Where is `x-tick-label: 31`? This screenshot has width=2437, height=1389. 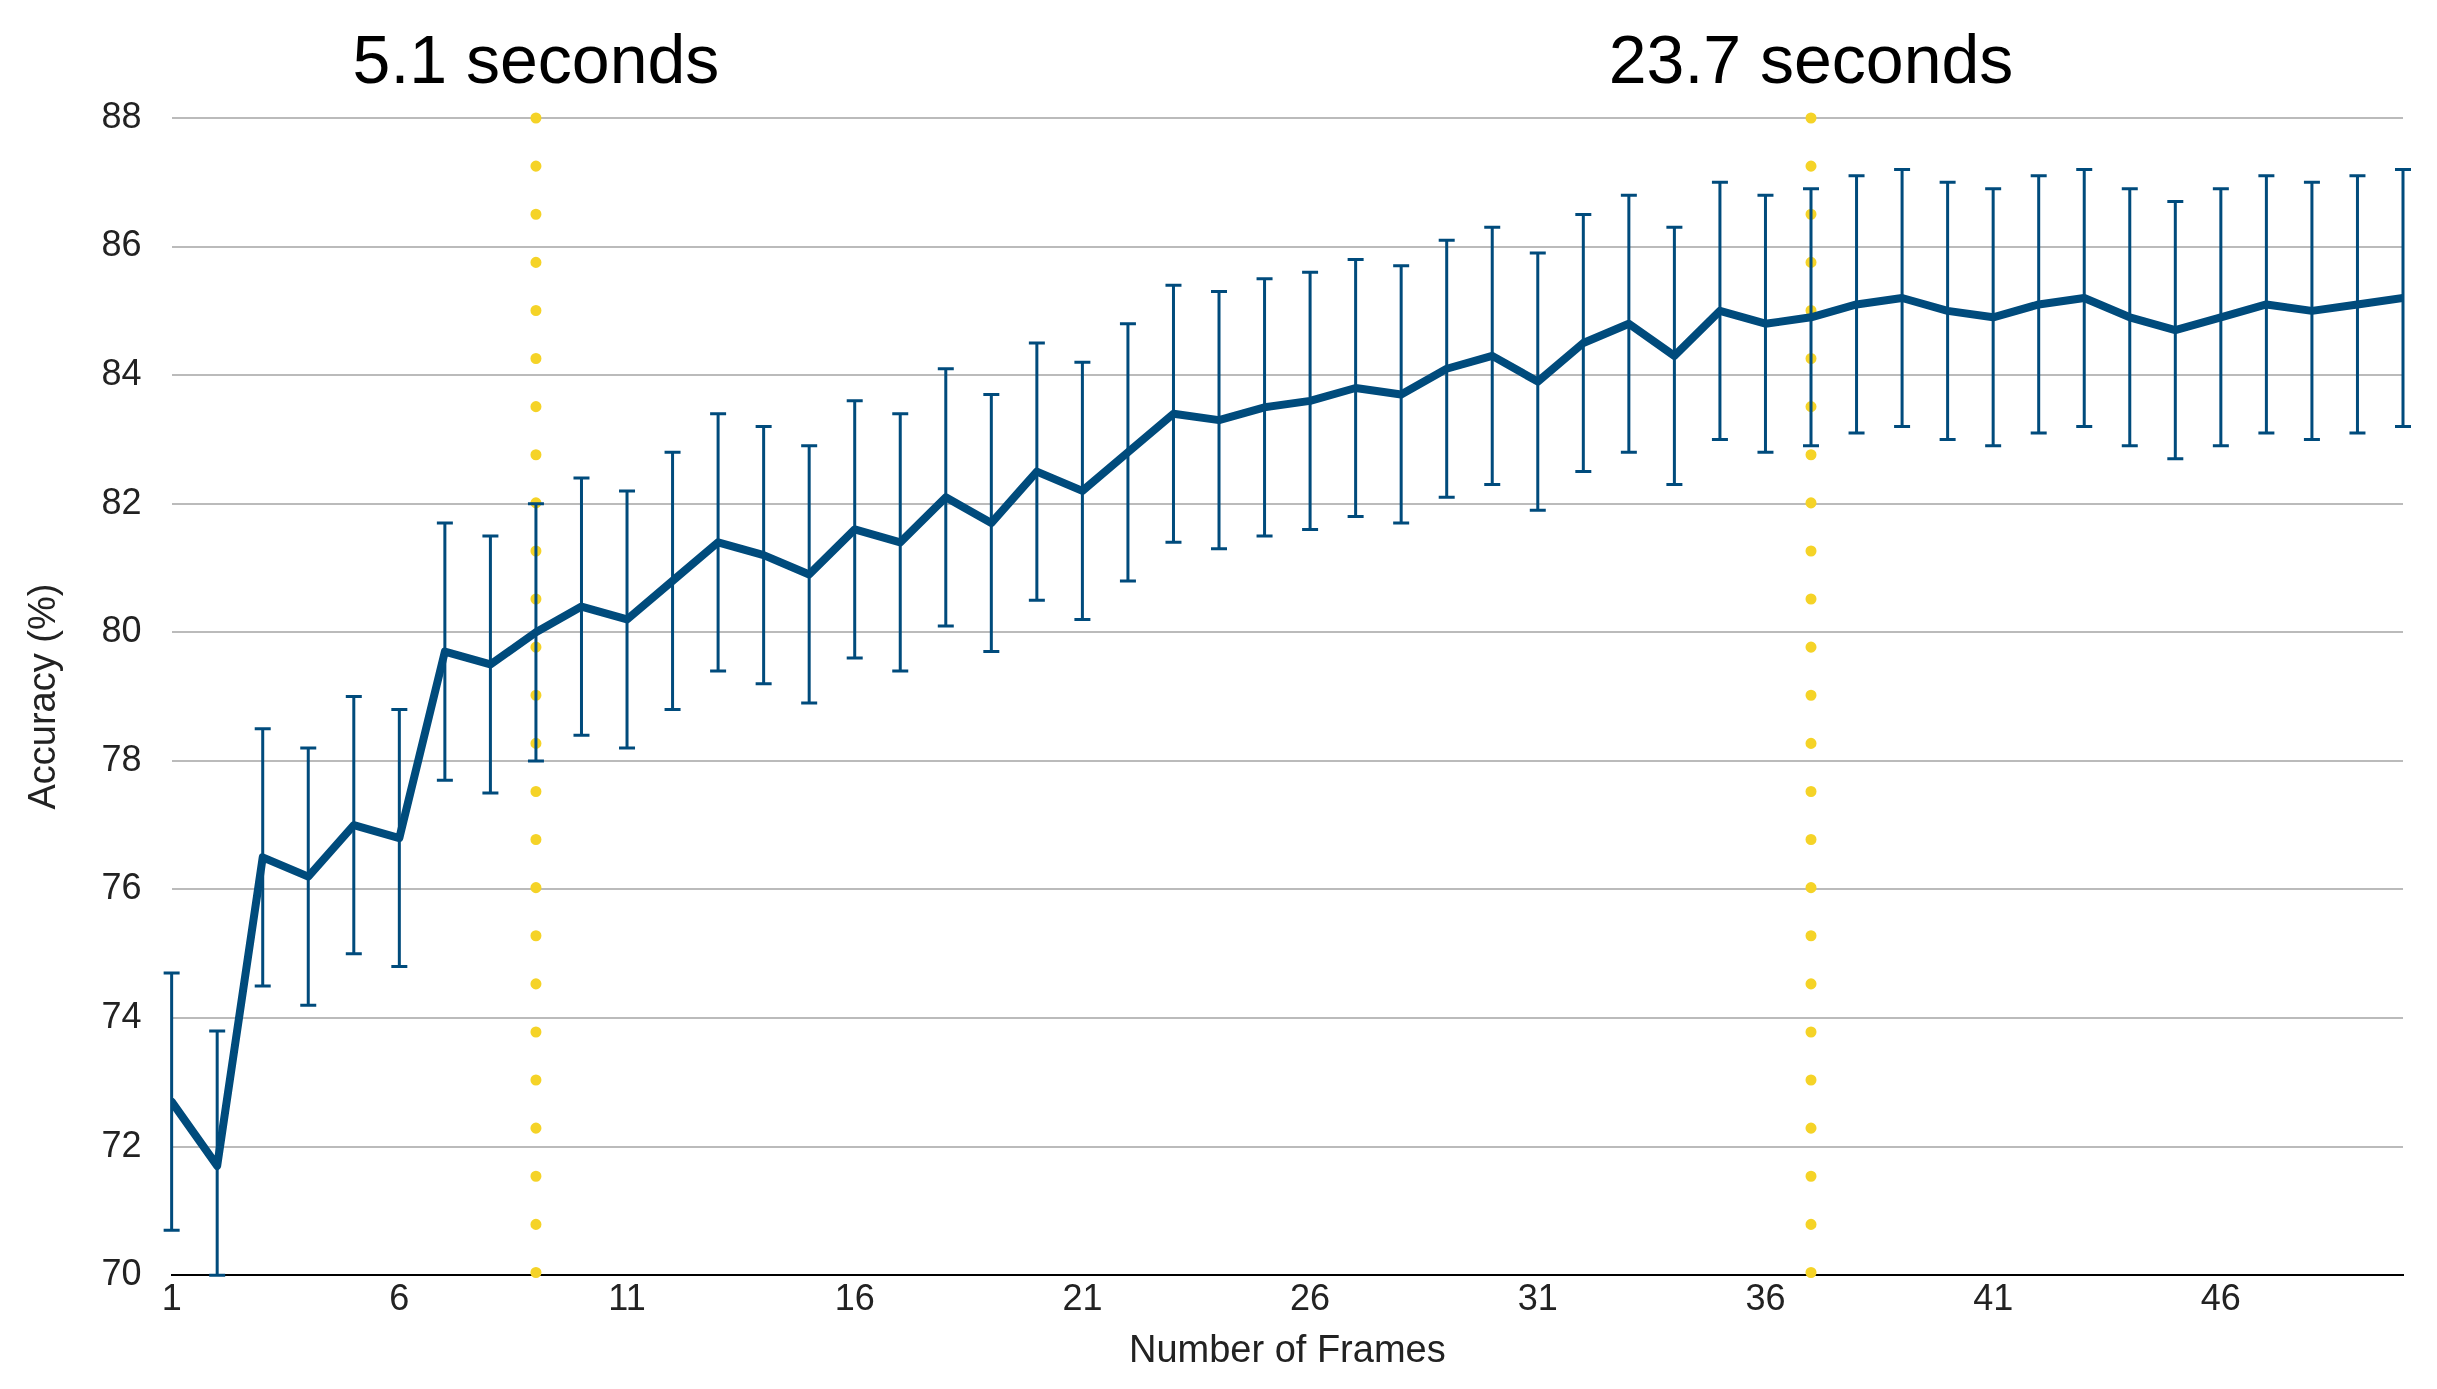 x-tick-label: 31 is located at coordinates (1537, 1297).